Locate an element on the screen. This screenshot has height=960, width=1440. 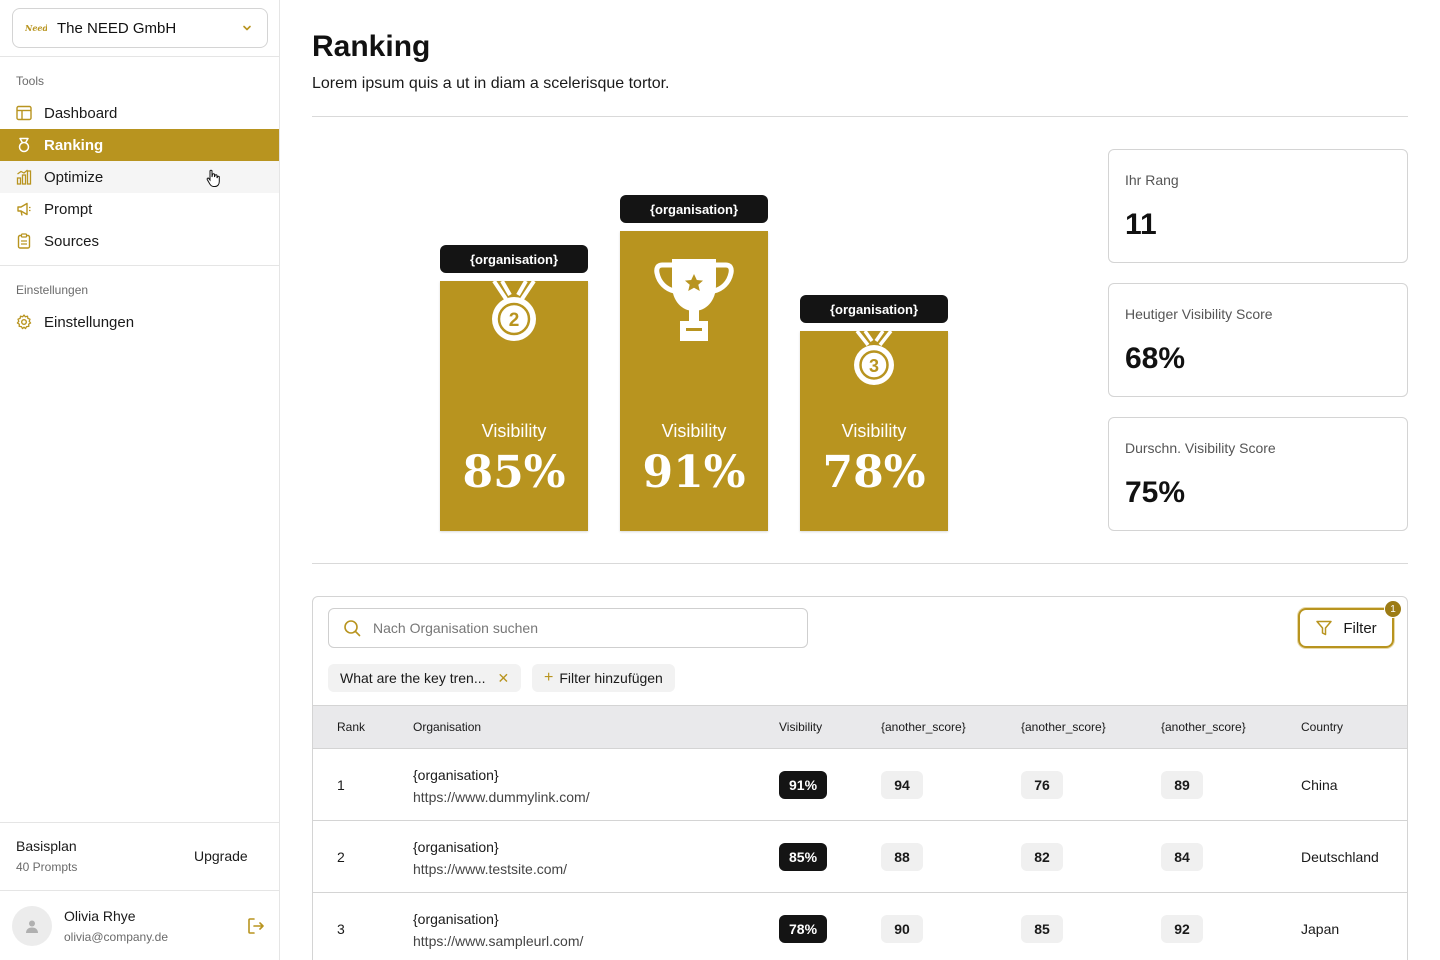
column-header-visibility: Visibility is located at coordinates (801, 727).